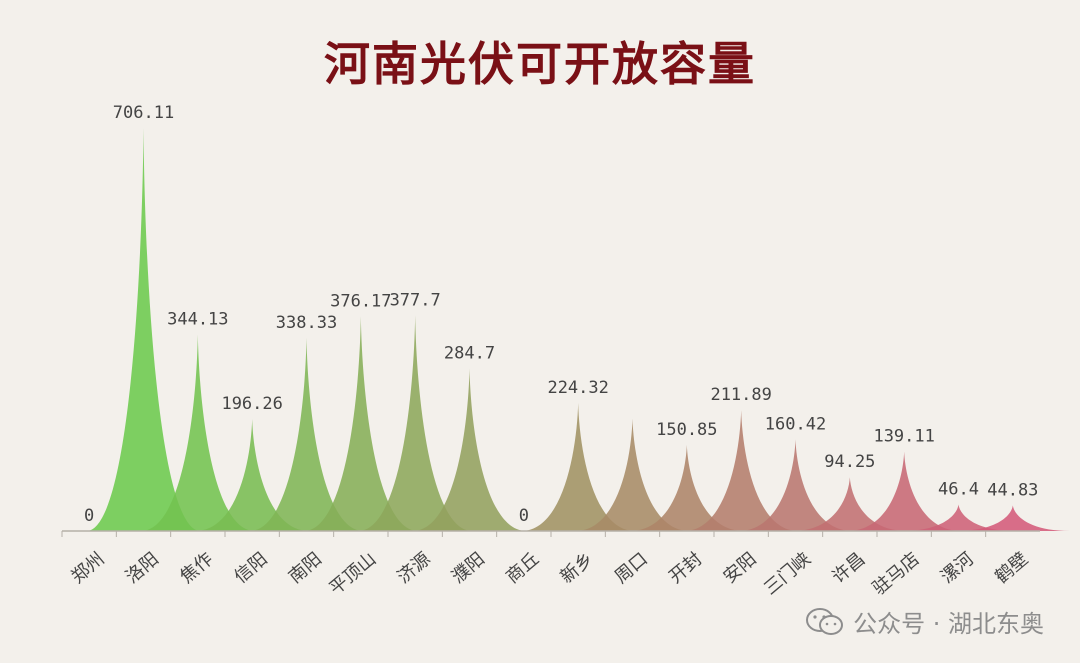 The image size is (1080, 663). Describe the element at coordinates (197, 320) in the screenshot. I see `data-label: 344.13` at that location.